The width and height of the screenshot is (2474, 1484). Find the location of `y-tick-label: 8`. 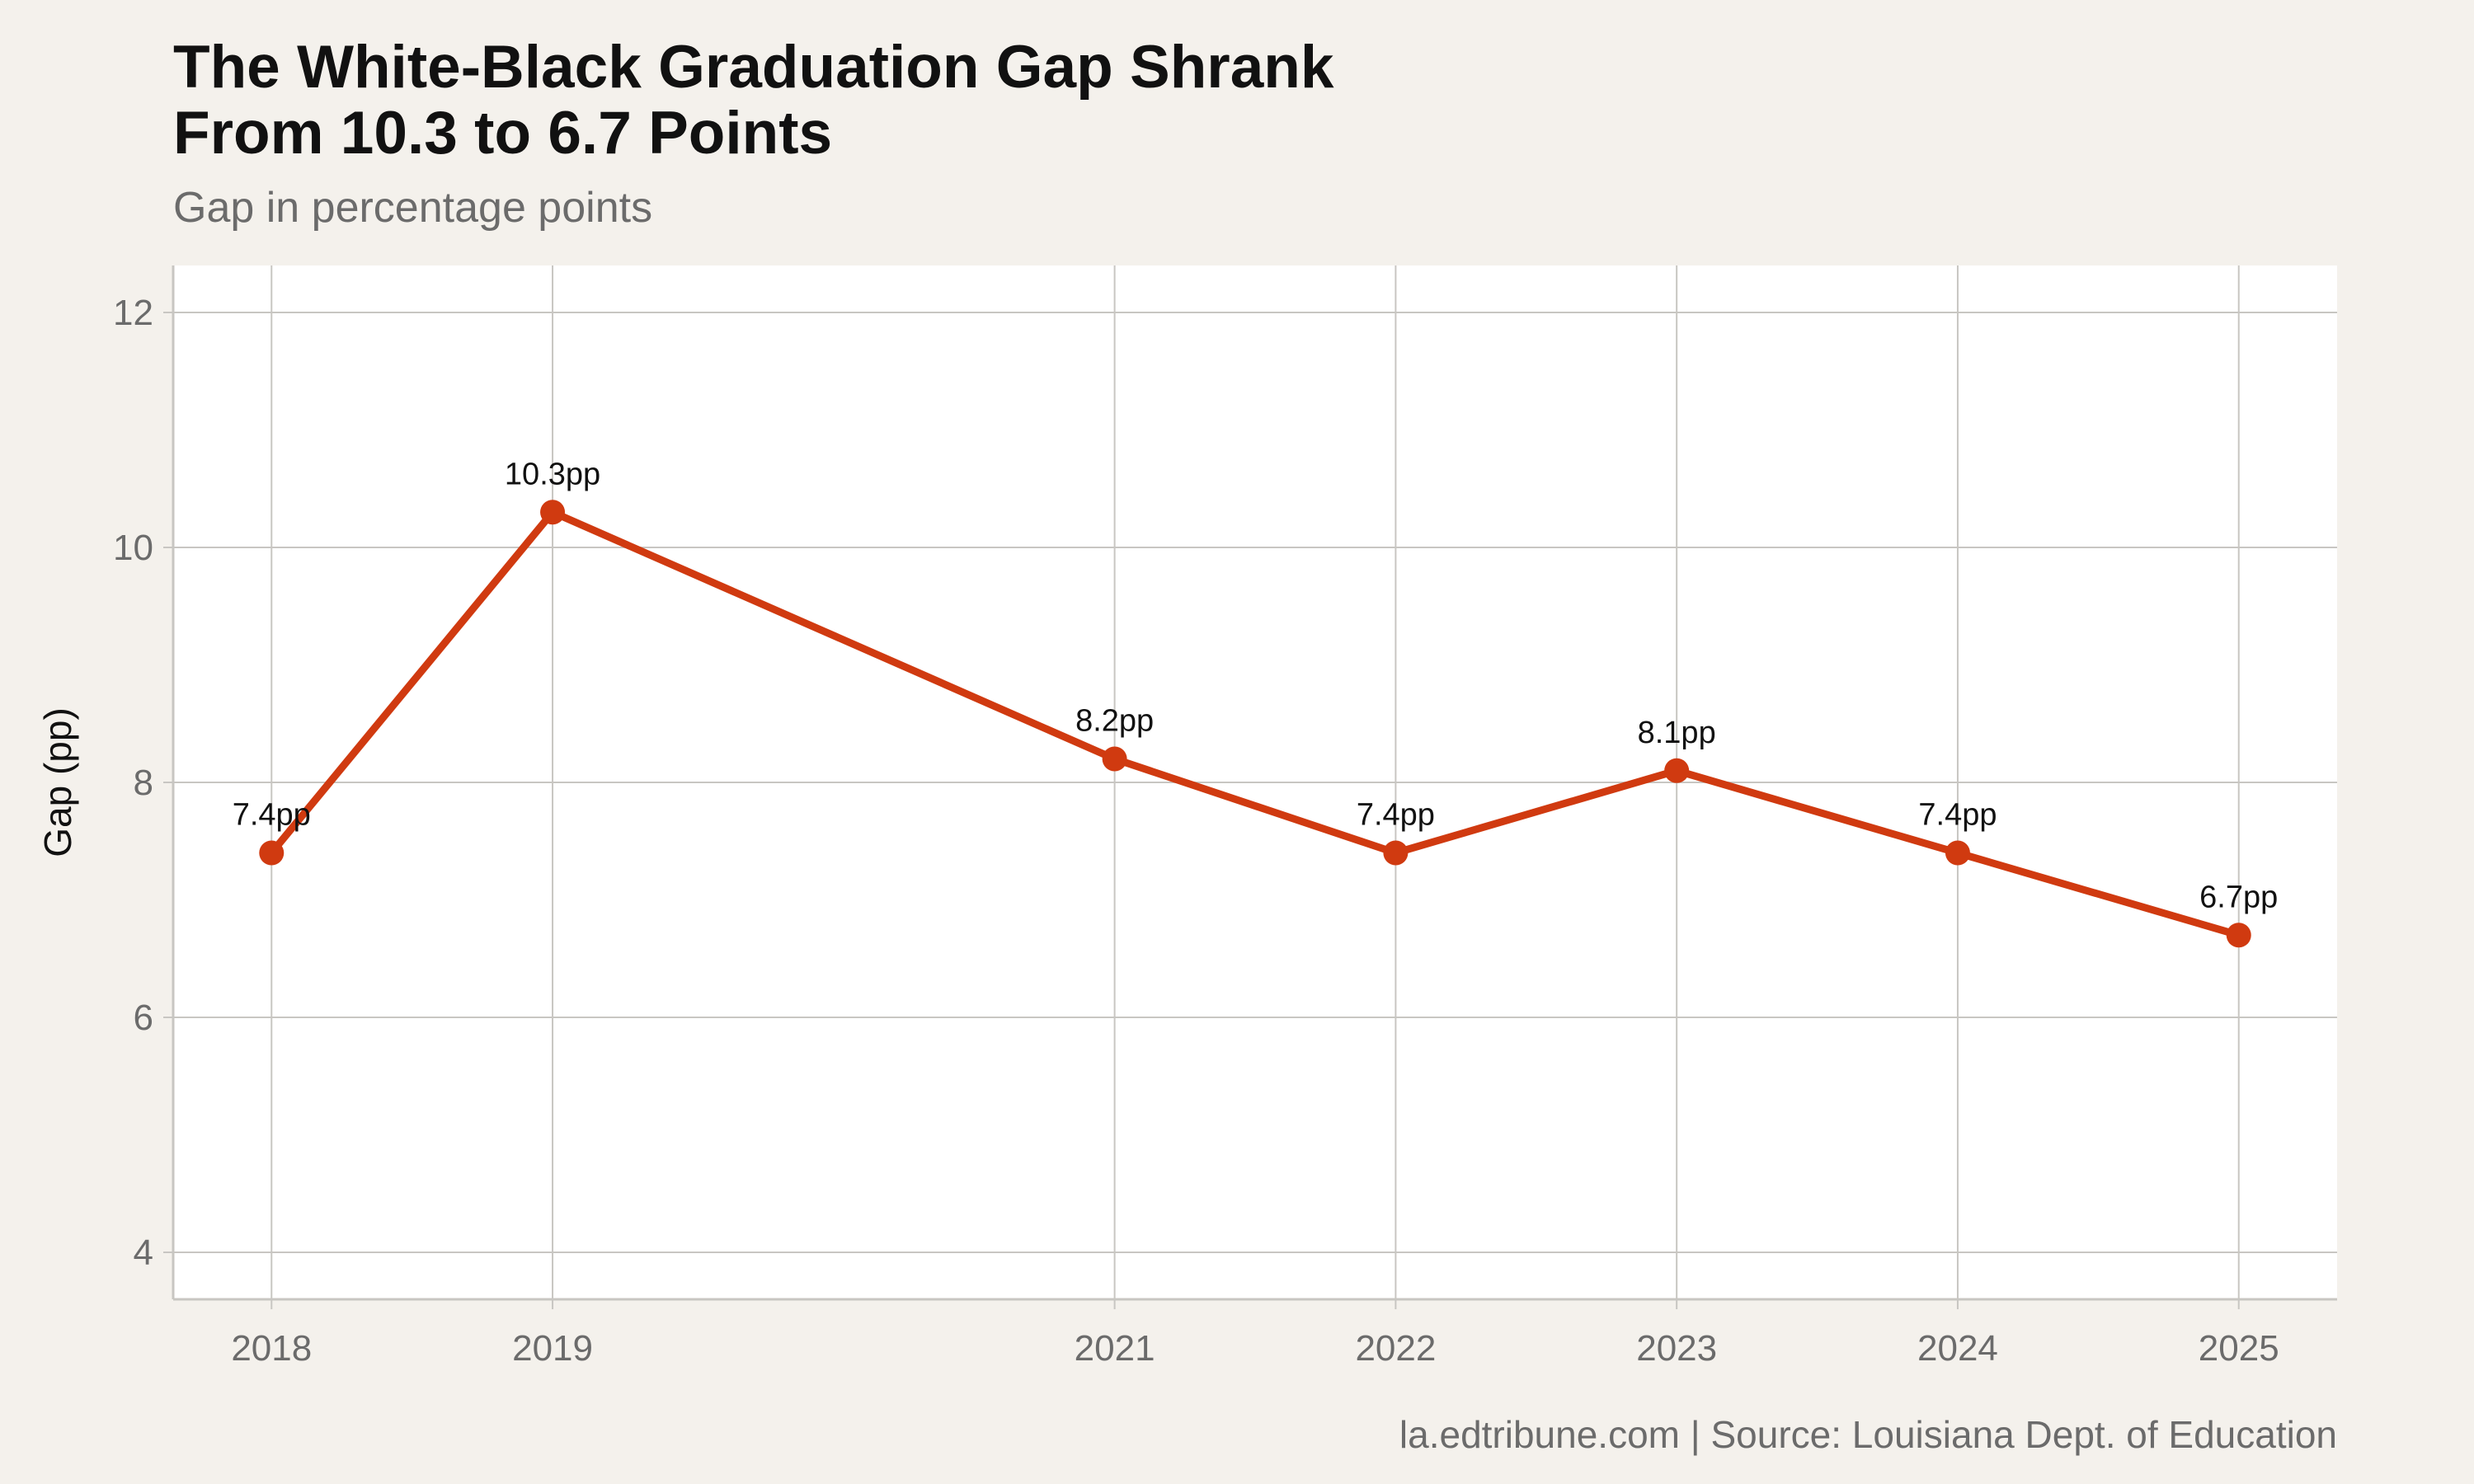

y-tick-label: 8 is located at coordinates (143, 783).